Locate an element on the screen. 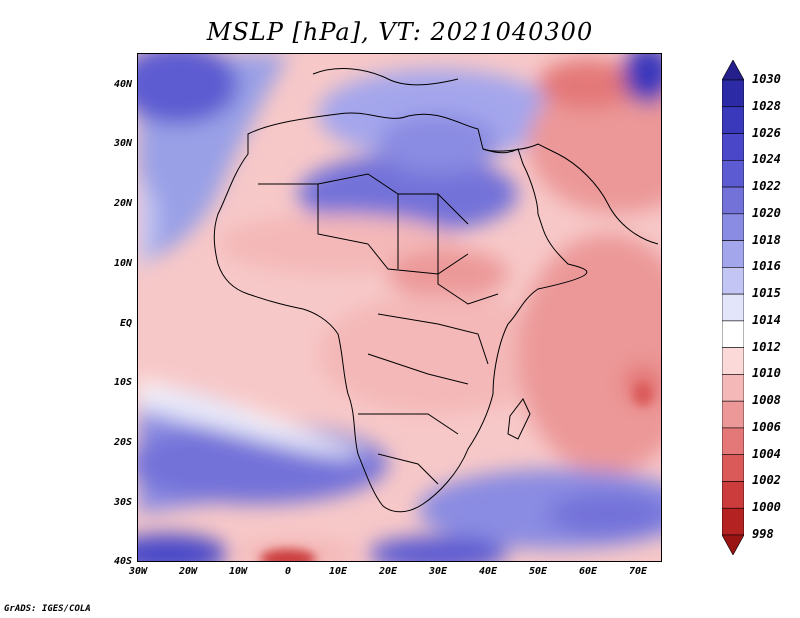 This screenshot has width=800, height=618. lat-label-30s: 30S is located at coordinates (122, 502).